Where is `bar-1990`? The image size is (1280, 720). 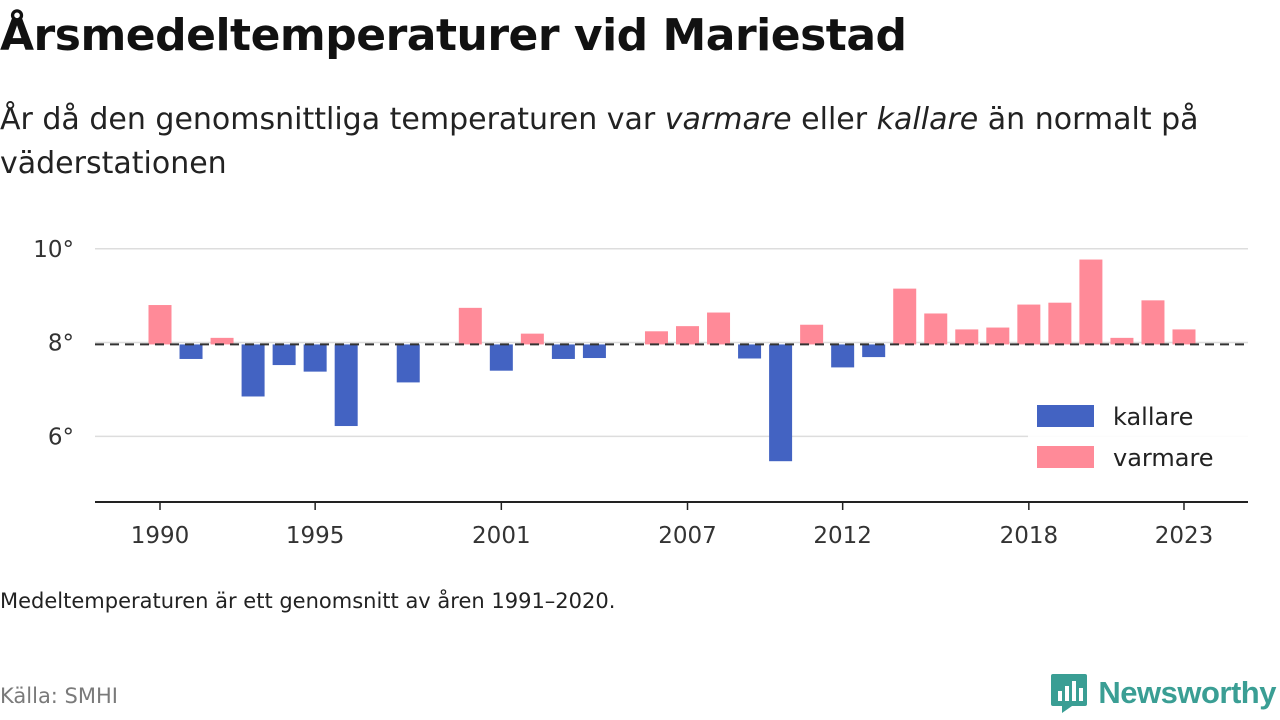 bar-1990 is located at coordinates (160, 325).